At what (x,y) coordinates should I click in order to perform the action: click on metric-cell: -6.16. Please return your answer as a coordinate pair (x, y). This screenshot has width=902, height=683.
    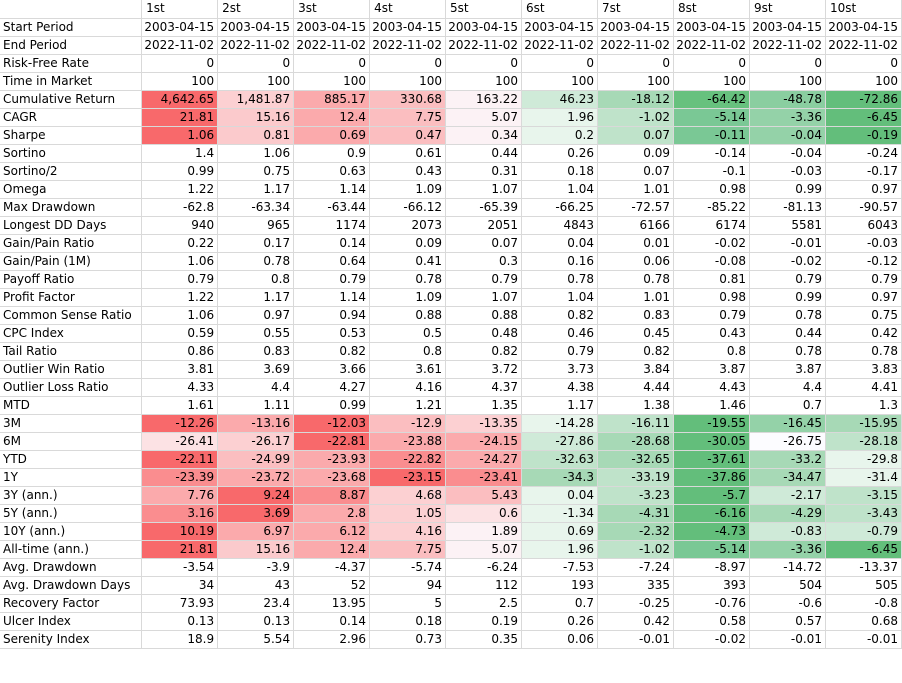
    Looking at the image, I should click on (711, 513).